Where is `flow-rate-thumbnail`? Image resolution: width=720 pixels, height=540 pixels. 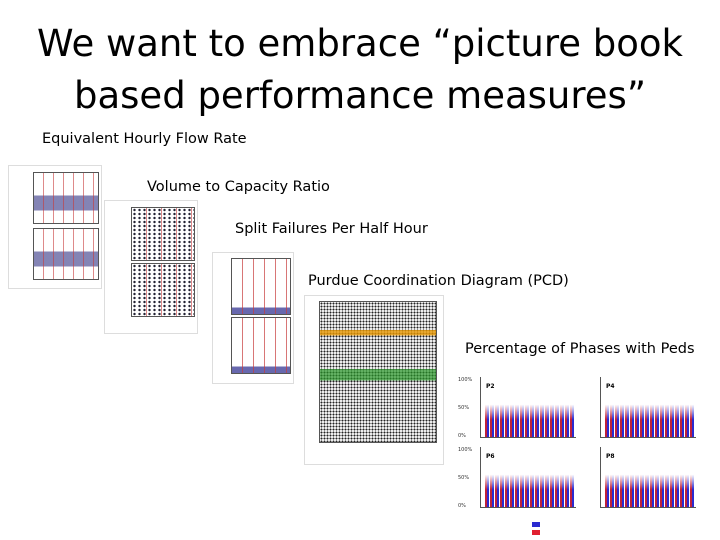
flow-rate-thumbnail is located at coordinates (55, 227).